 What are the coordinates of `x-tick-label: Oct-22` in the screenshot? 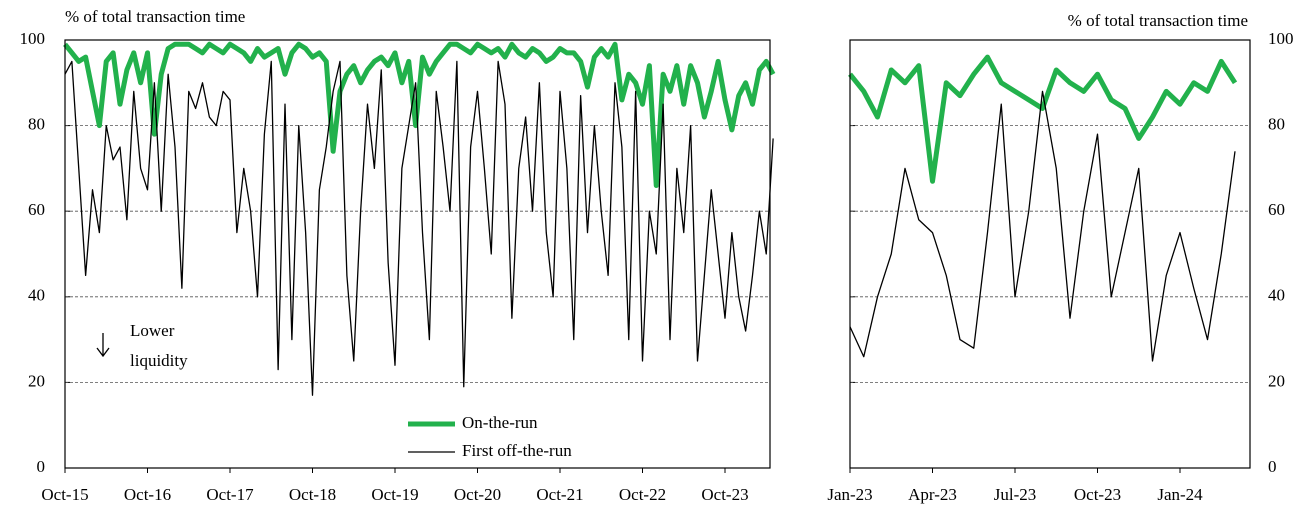 It's located at (642, 494).